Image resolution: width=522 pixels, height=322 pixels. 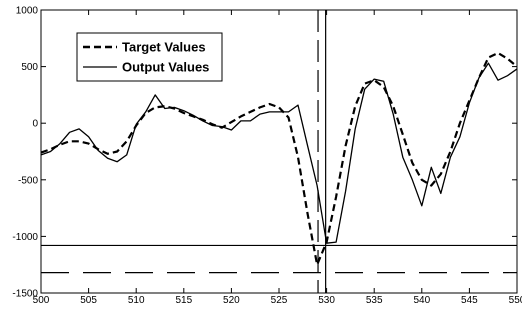 What do you see at coordinates (515, 300) in the screenshot?
I see `x-tick-label: 550` at bounding box center [515, 300].